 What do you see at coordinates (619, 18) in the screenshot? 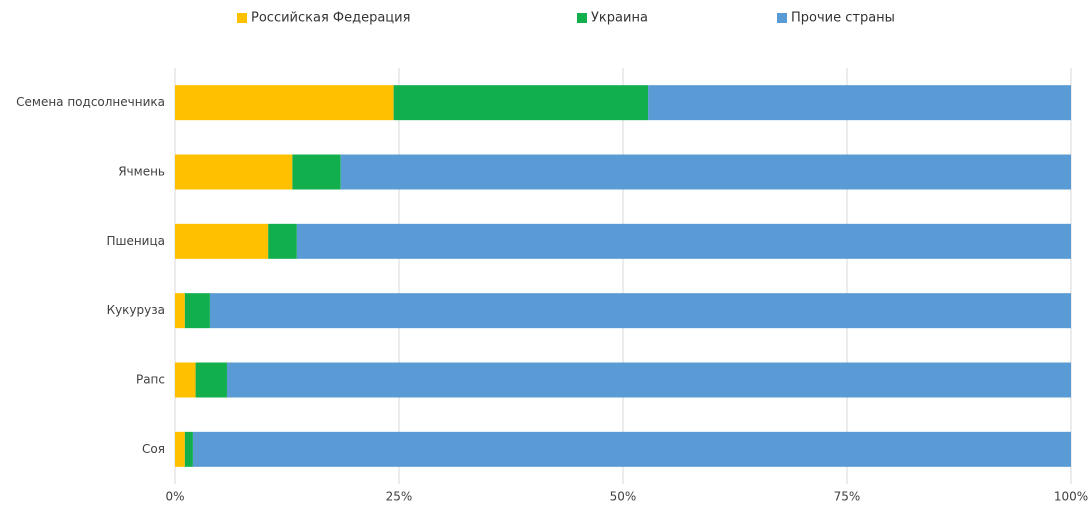
I see `legend-label: Украина` at bounding box center [619, 18].